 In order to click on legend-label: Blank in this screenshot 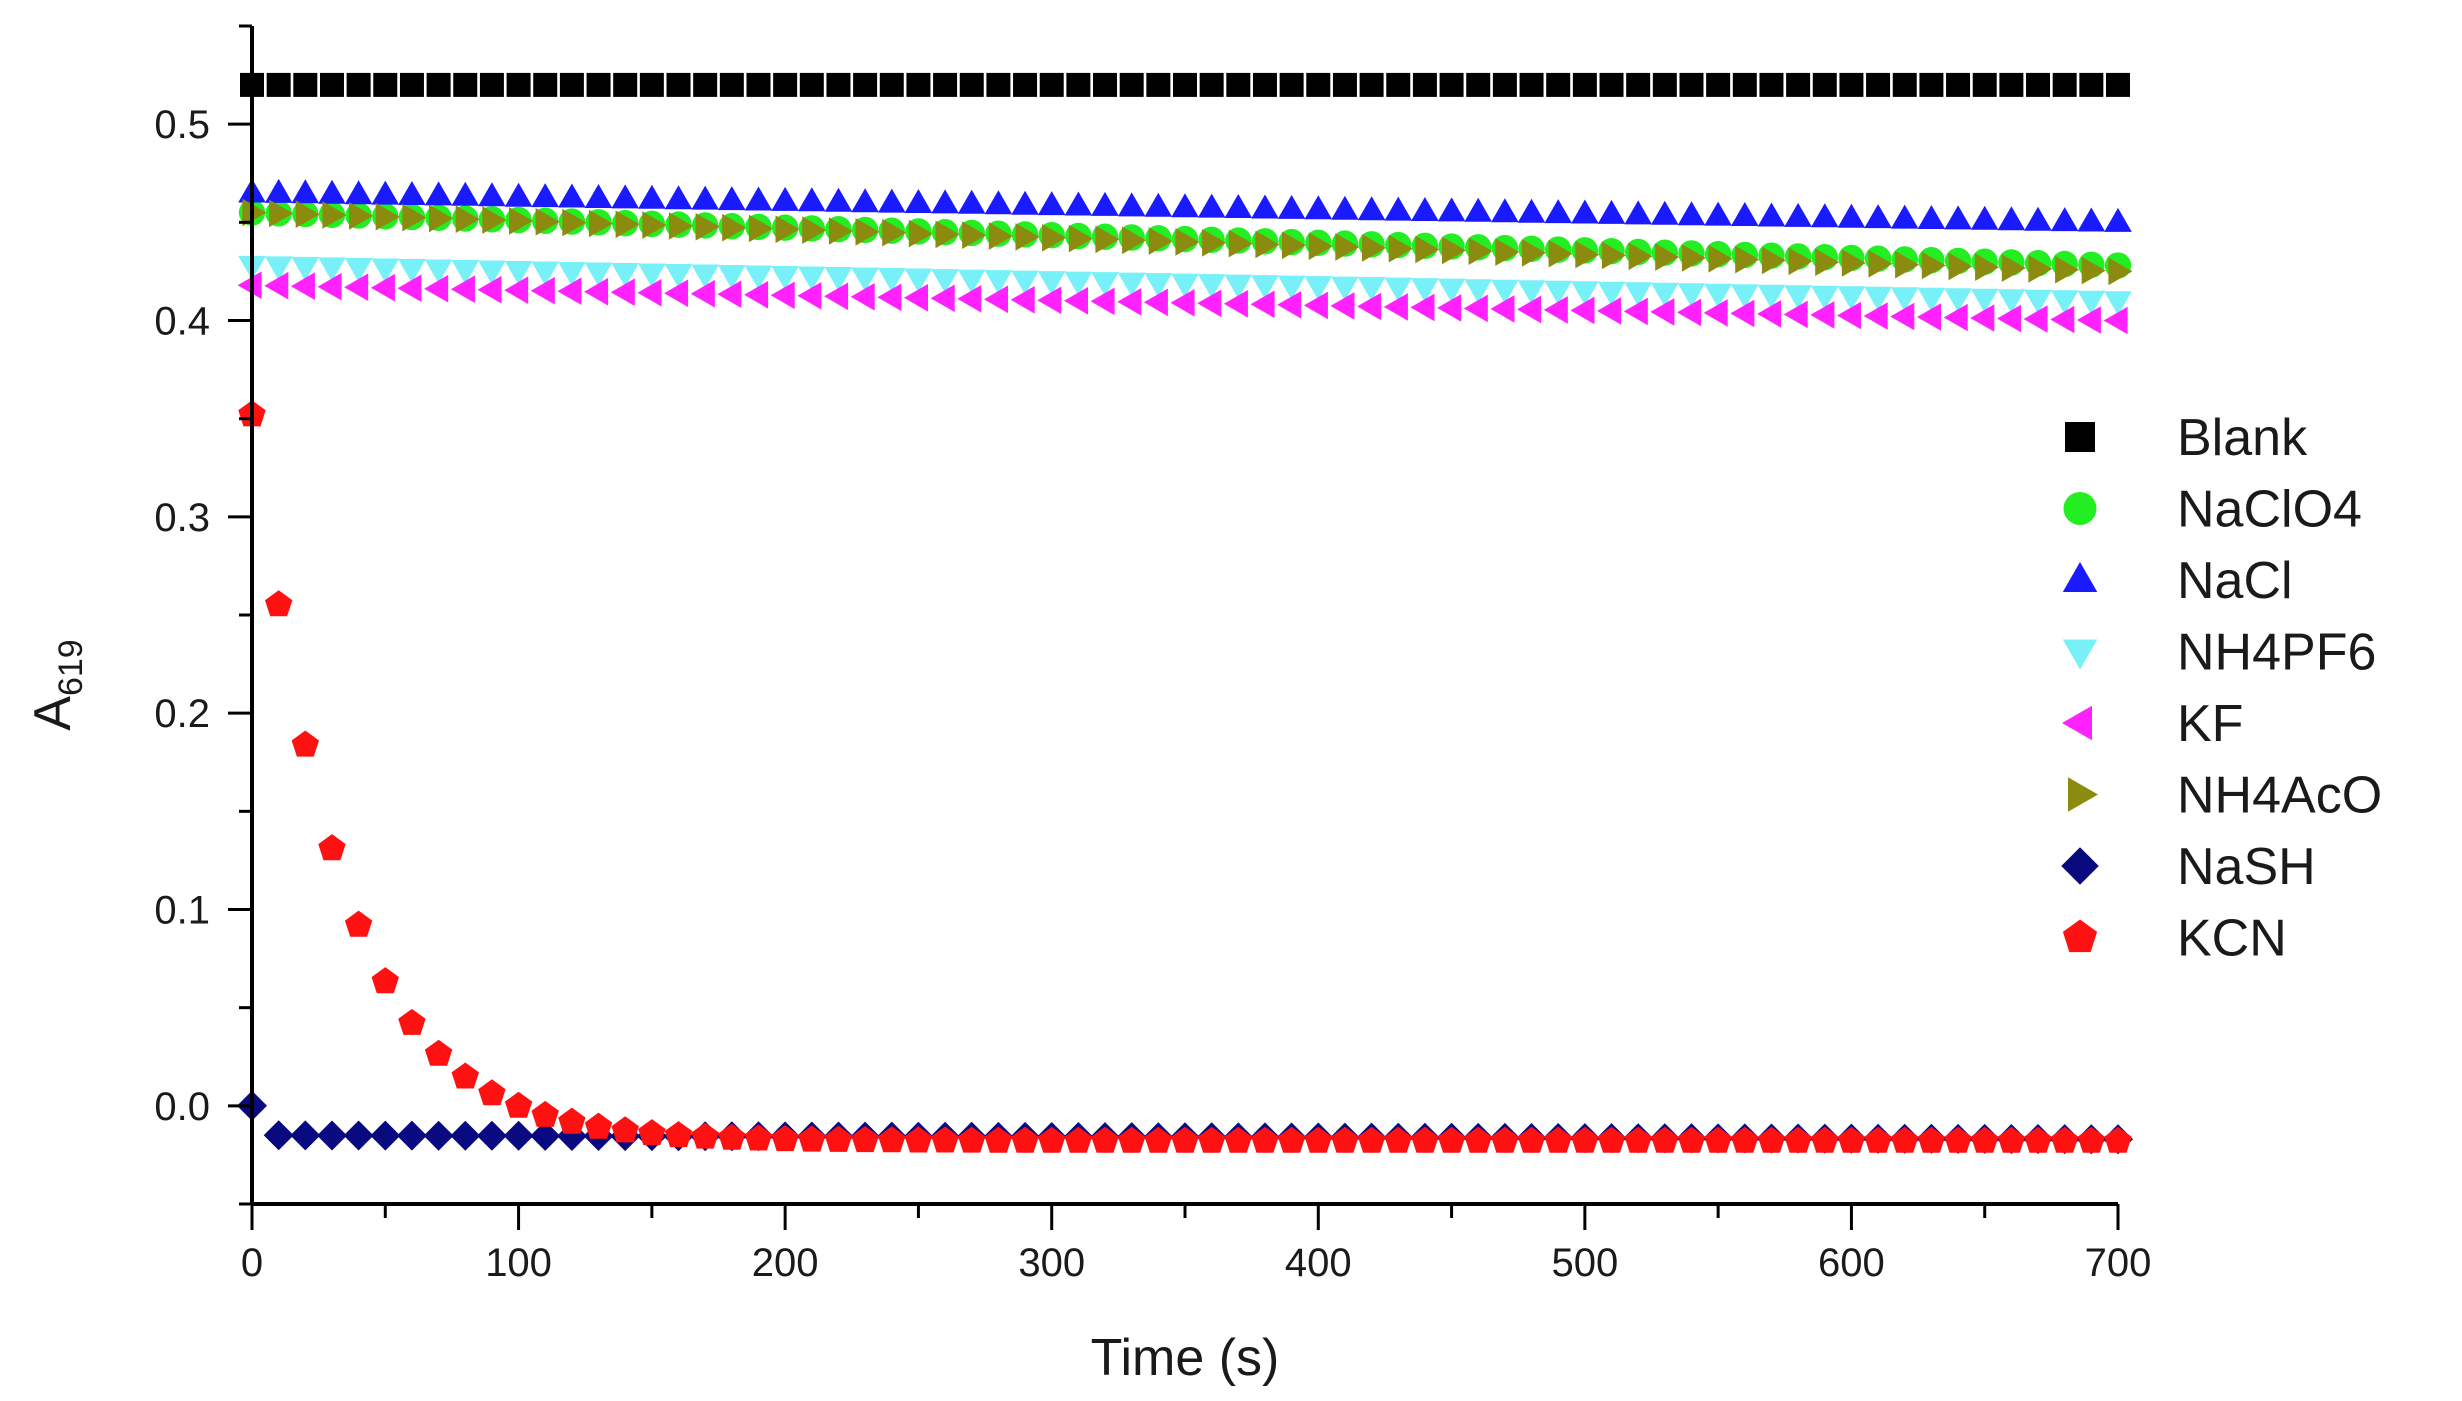, I will do `click(2242, 438)`.